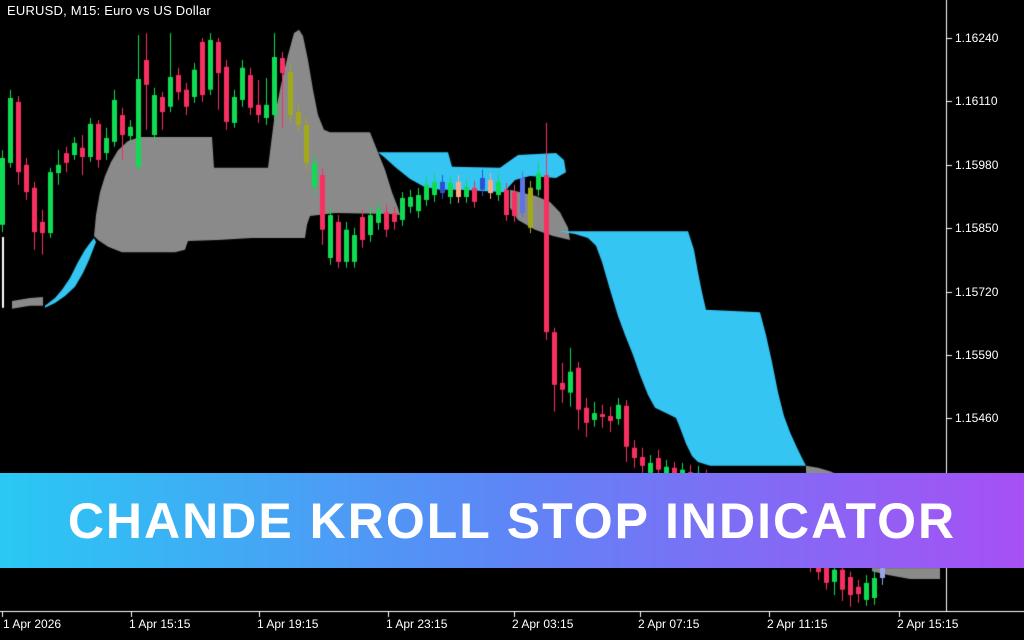 This screenshot has height=640, width=1024. Describe the element at coordinates (797, 624) in the screenshot. I see `time-axis-label: 2 Apr 11:15` at that location.